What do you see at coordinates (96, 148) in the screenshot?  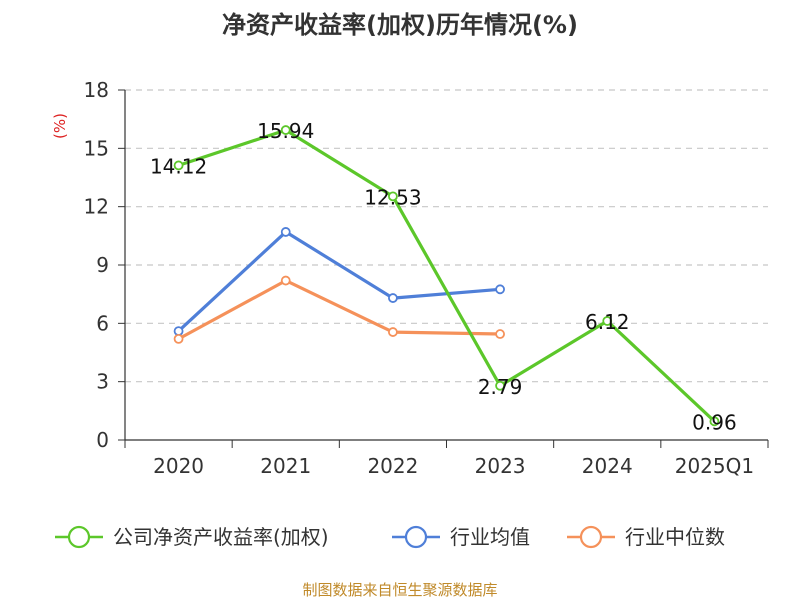 I see `y-tick-label: 15` at bounding box center [96, 148].